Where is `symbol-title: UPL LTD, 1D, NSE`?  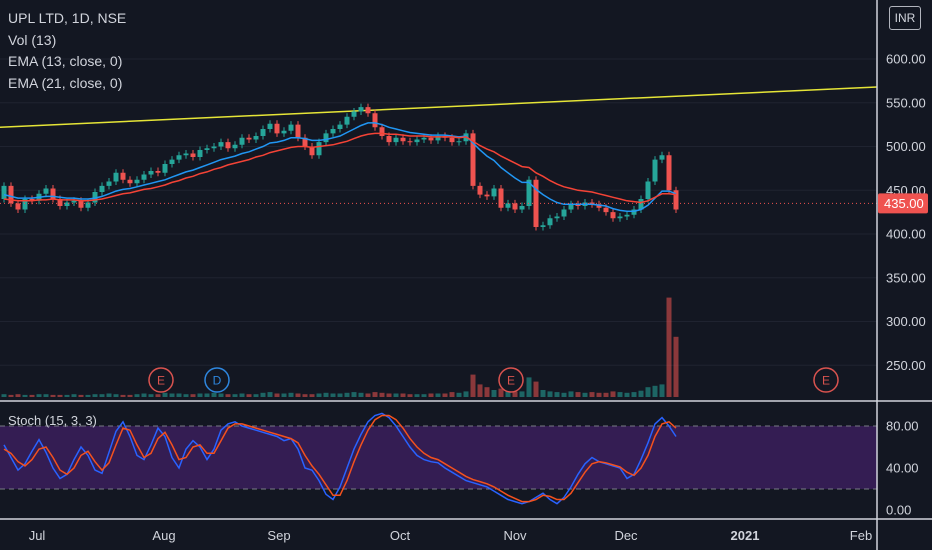 symbol-title: UPL LTD, 1D, NSE is located at coordinates (67, 18).